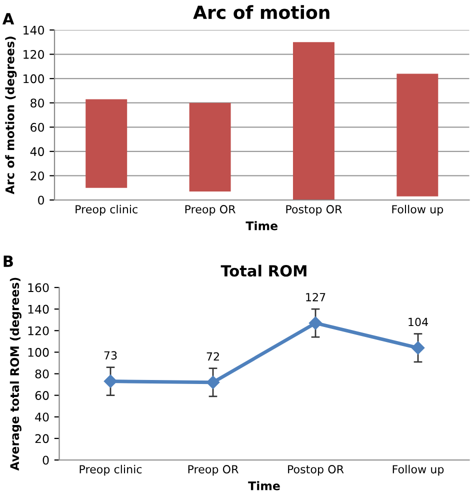 The height and width of the screenshot is (500, 474). I want to click on data-label: 104, so click(418, 322).